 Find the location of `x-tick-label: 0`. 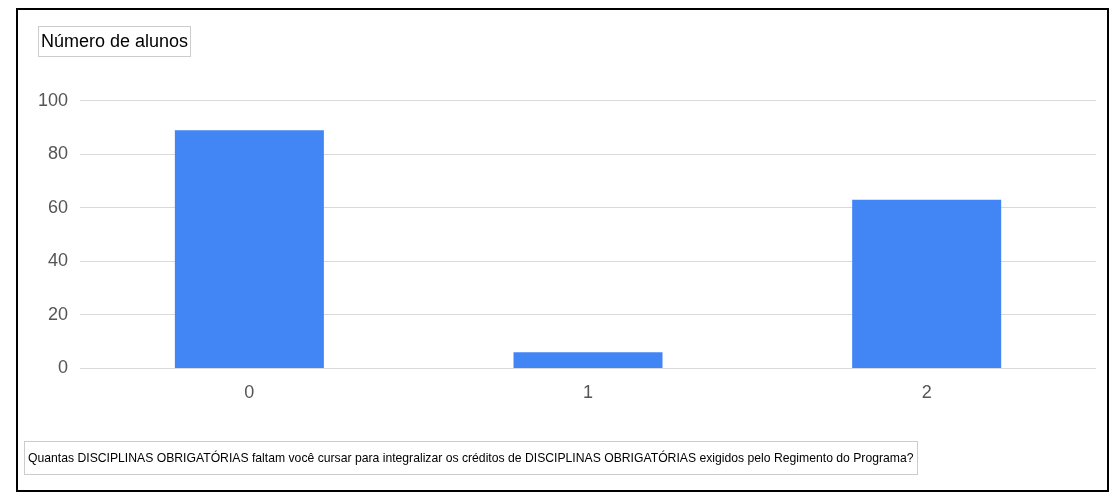

x-tick-label: 0 is located at coordinates (249, 392).